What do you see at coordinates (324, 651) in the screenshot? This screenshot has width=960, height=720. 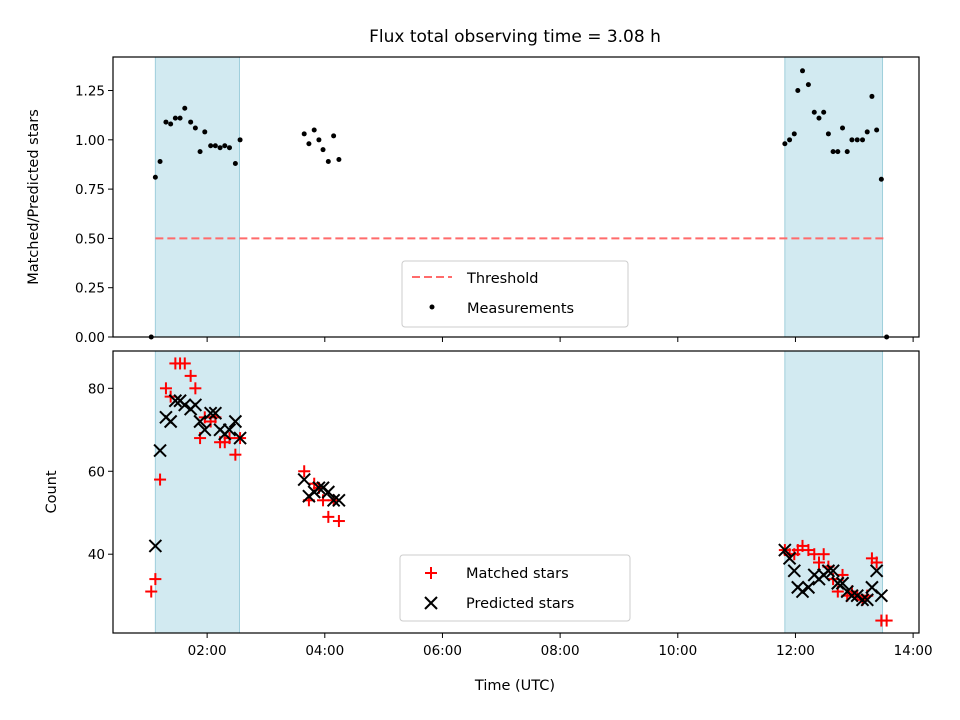 I see `count-xtick-label-1: 04:00` at bounding box center [324, 651].